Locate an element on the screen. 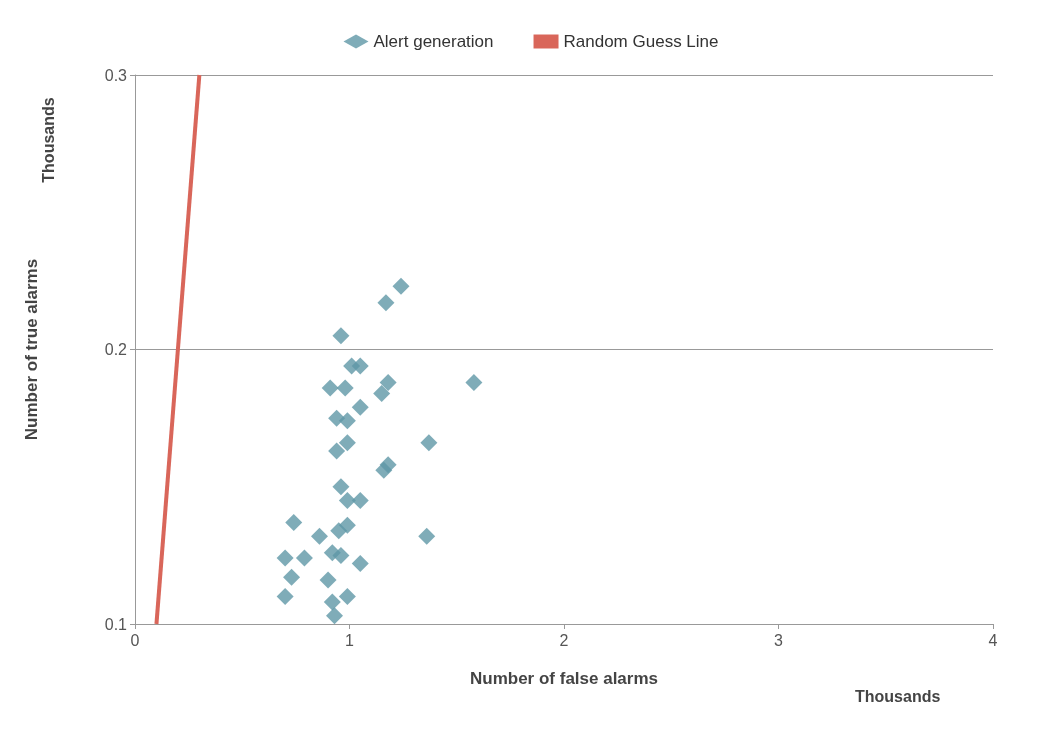  y-tick-label: 0.2 is located at coordinates (116, 349).